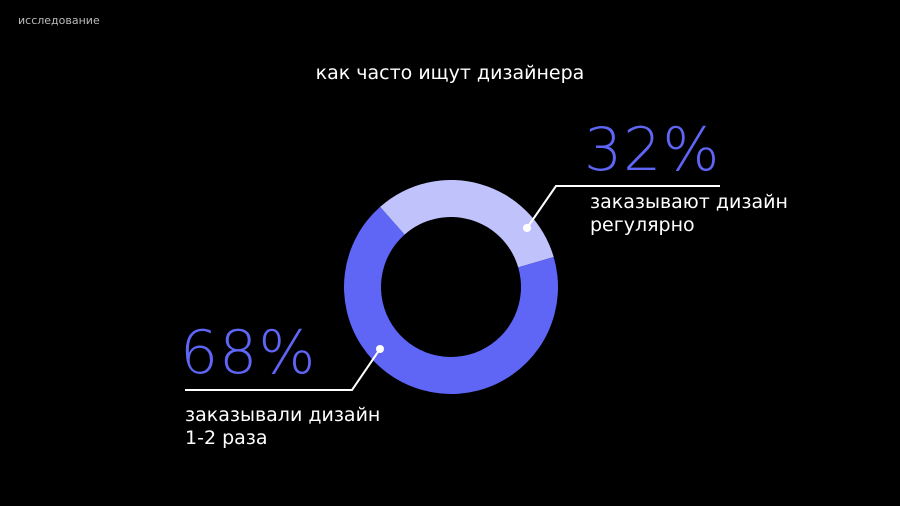 Image resolution: width=900 pixels, height=506 pixels. Describe the element at coordinates (450, 73) in the screenshot. I see `chart-title: как часто ищут дизайнера` at that location.